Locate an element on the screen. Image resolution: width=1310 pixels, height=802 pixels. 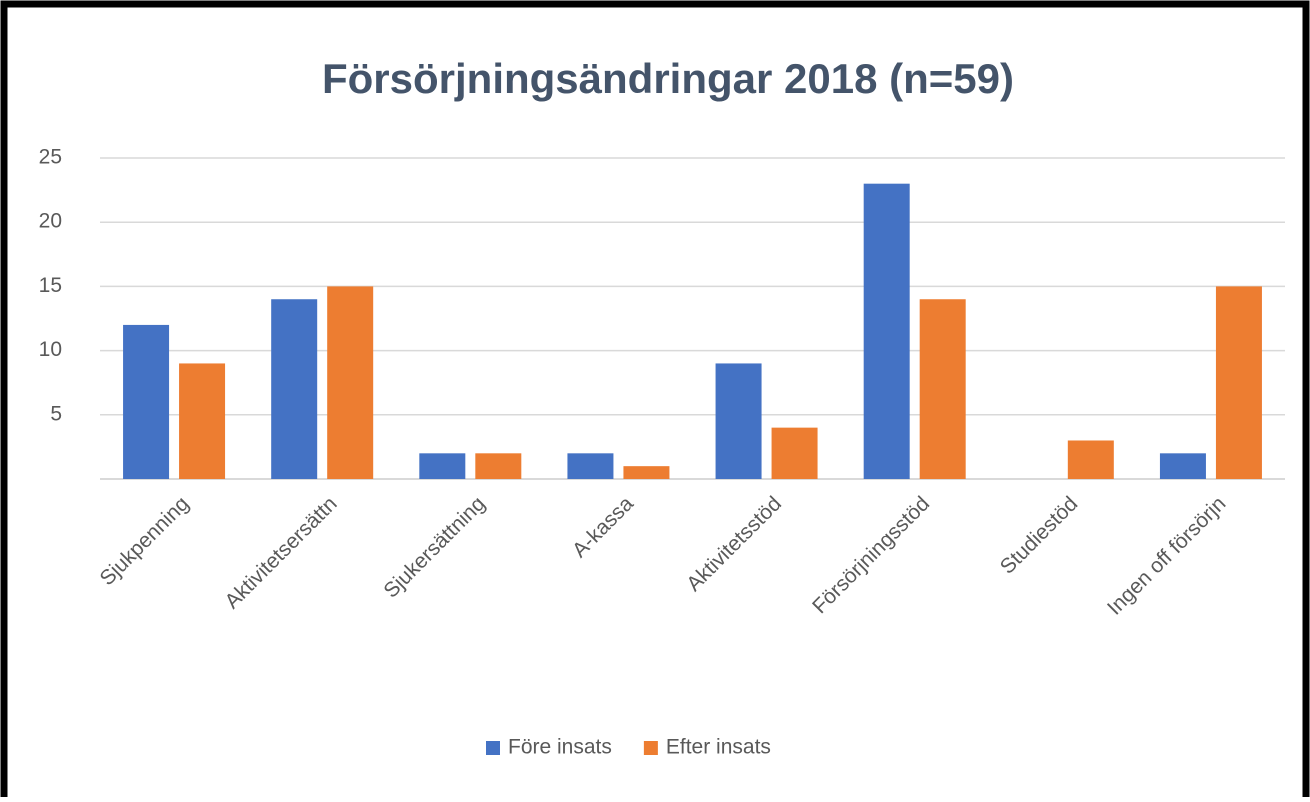
chart-title: Försörjningsändringar 2018 (n=59) is located at coordinates (668, 78).